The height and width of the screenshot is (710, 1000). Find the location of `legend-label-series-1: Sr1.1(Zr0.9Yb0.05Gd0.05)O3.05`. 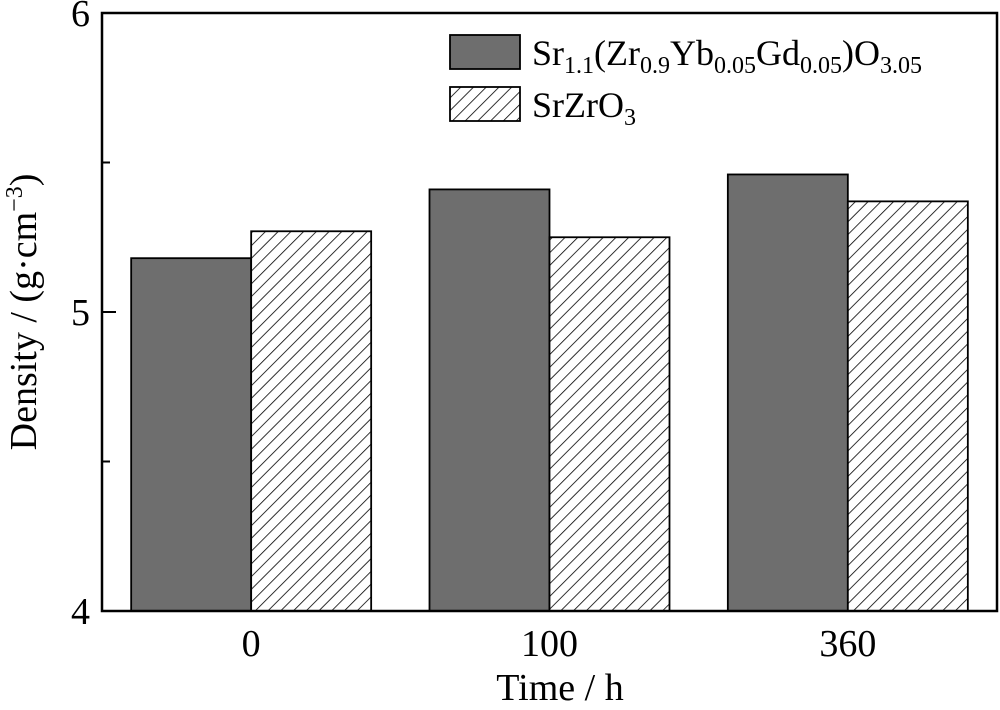

legend-label-series-1: Sr1.1(Zr0.9Yb0.05Gd0.05)O3.05 is located at coordinates (727, 56).